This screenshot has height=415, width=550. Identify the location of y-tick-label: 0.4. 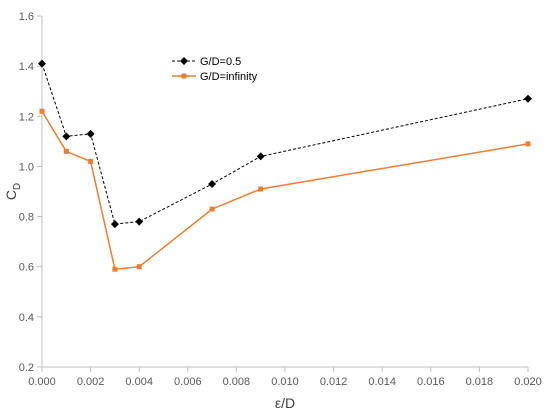
(26, 318).